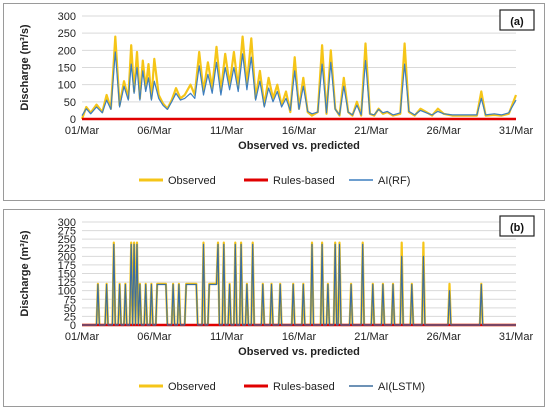 The height and width of the screenshot is (413, 550). Describe the element at coordinates (371, 337) in the screenshot. I see `chart-1-x-tick-label: 21/Mar` at that location.